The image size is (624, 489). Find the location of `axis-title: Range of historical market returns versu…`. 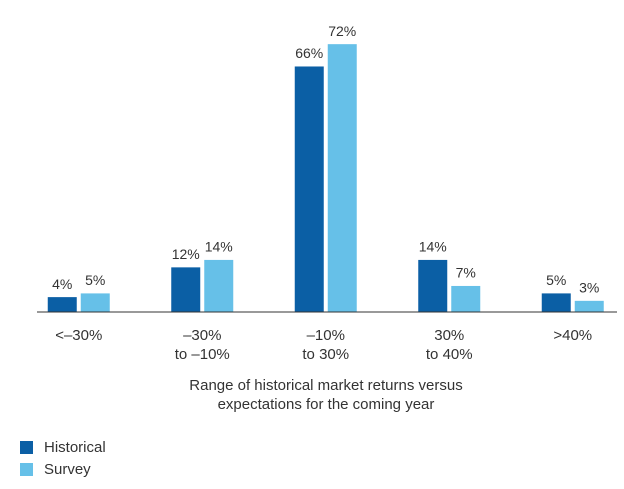

axis-title: Range of historical market returns versu… is located at coordinates (325, 385).